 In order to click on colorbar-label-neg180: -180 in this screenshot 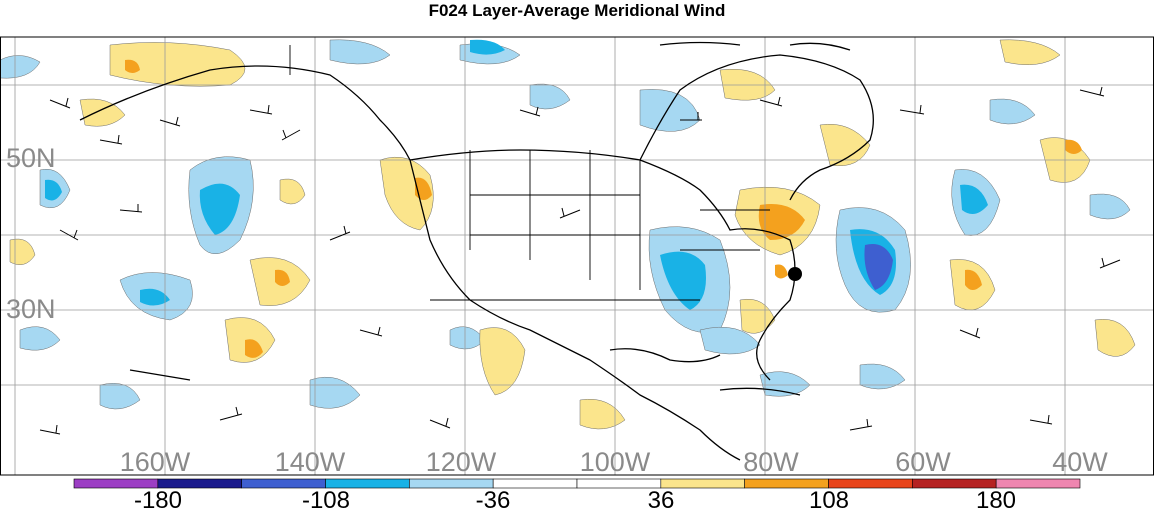, I will do `click(158, 499)`.